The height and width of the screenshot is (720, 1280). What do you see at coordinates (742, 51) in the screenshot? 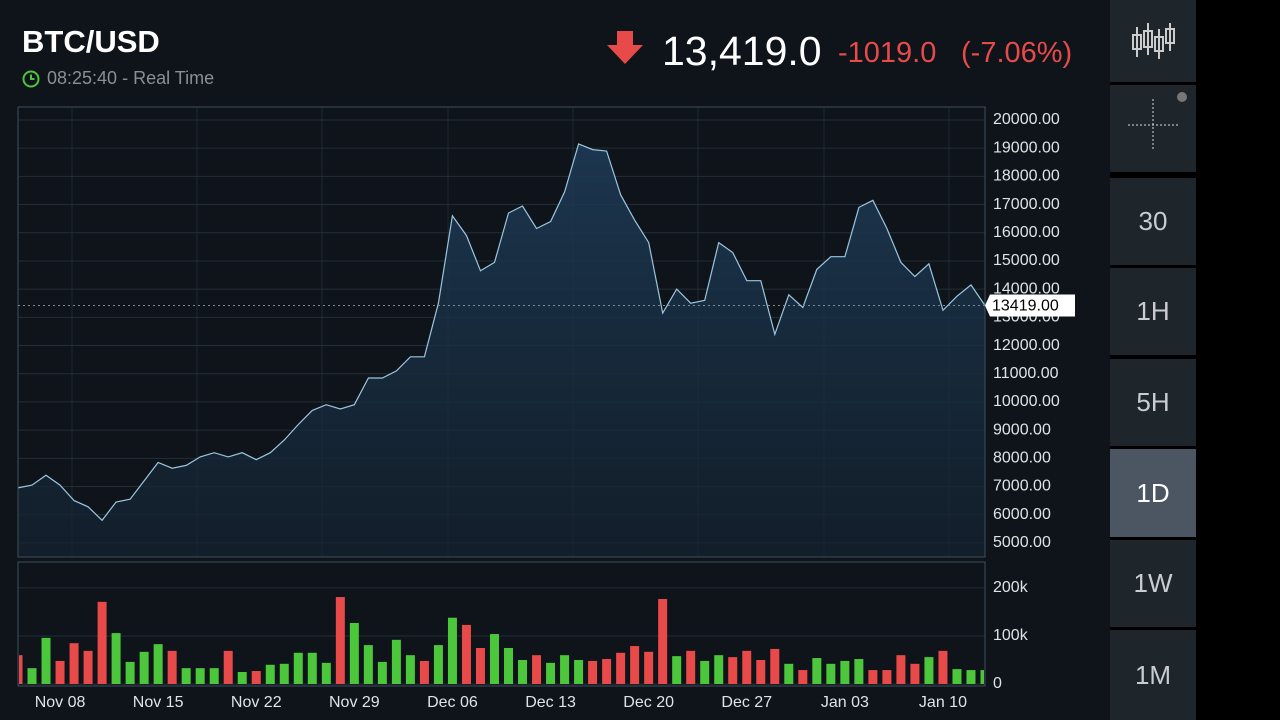
I see `last-price: 13,419.0` at bounding box center [742, 51].